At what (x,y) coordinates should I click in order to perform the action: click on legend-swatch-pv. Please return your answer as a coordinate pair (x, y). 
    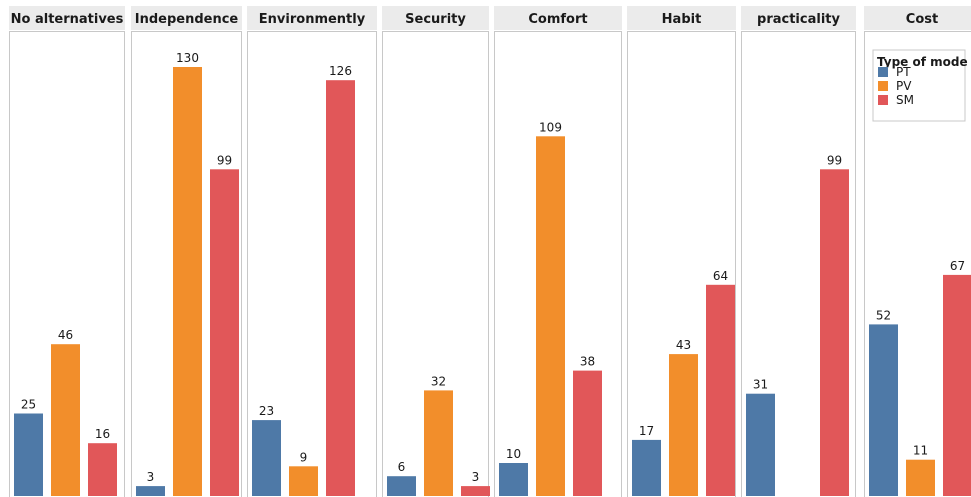
    Looking at the image, I should click on (883, 86).